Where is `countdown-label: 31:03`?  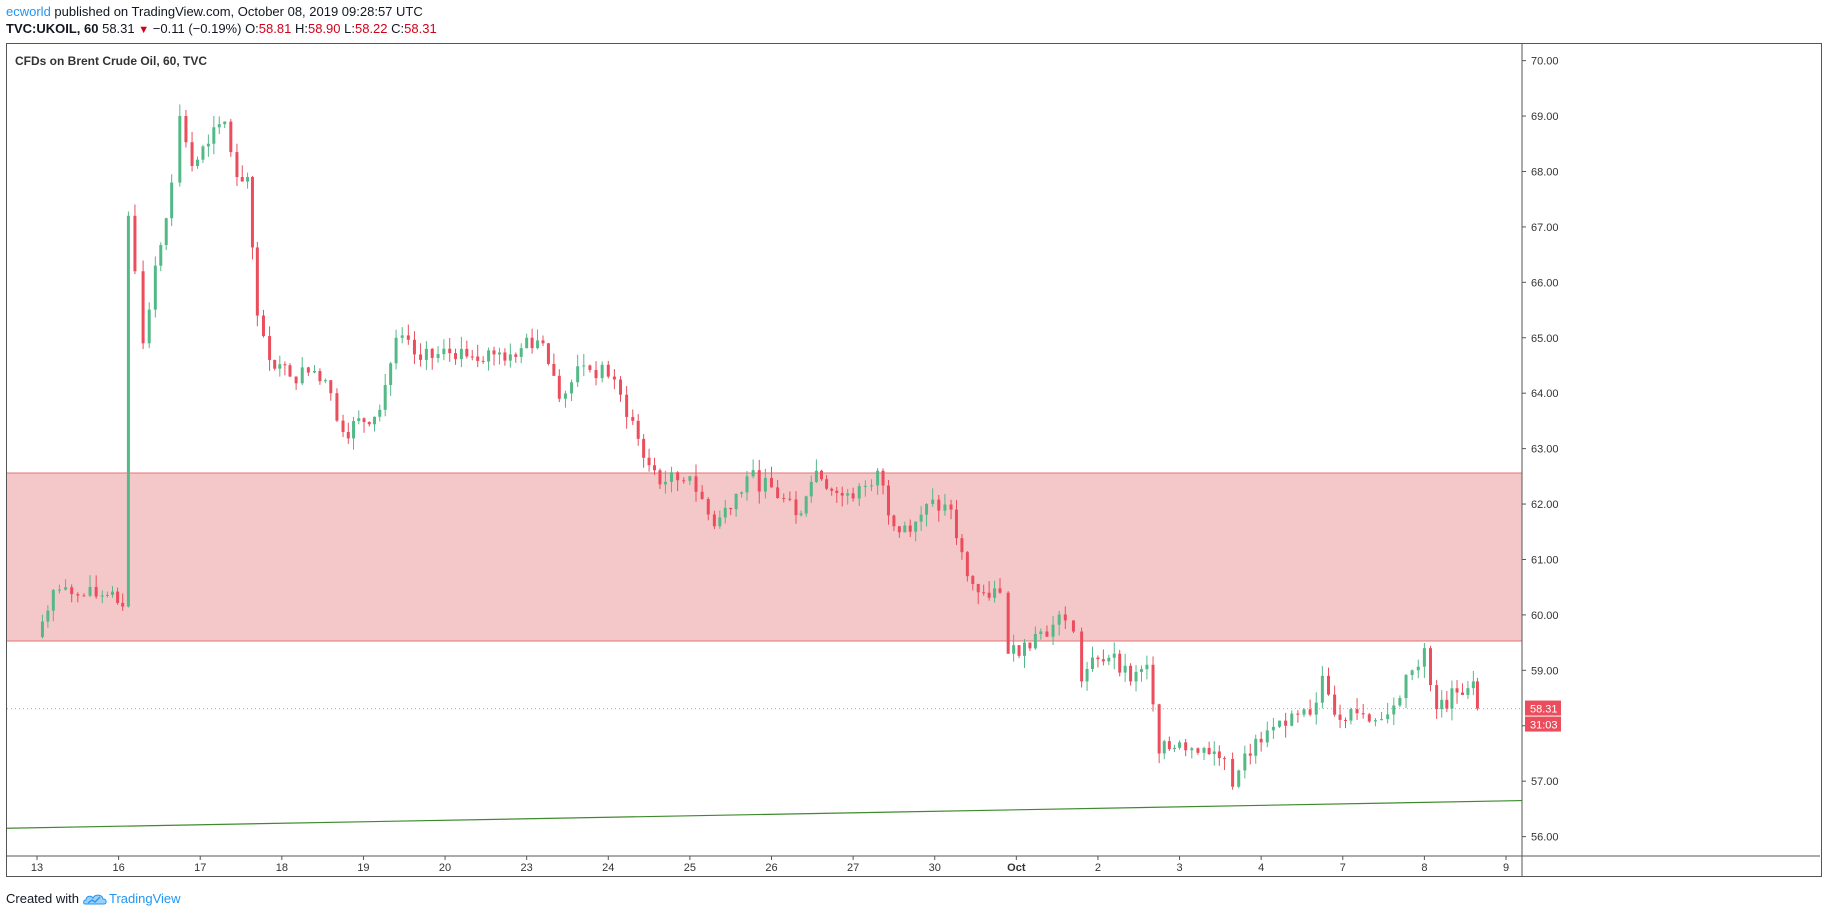
countdown-label: 31:03 is located at coordinates (1544, 726).